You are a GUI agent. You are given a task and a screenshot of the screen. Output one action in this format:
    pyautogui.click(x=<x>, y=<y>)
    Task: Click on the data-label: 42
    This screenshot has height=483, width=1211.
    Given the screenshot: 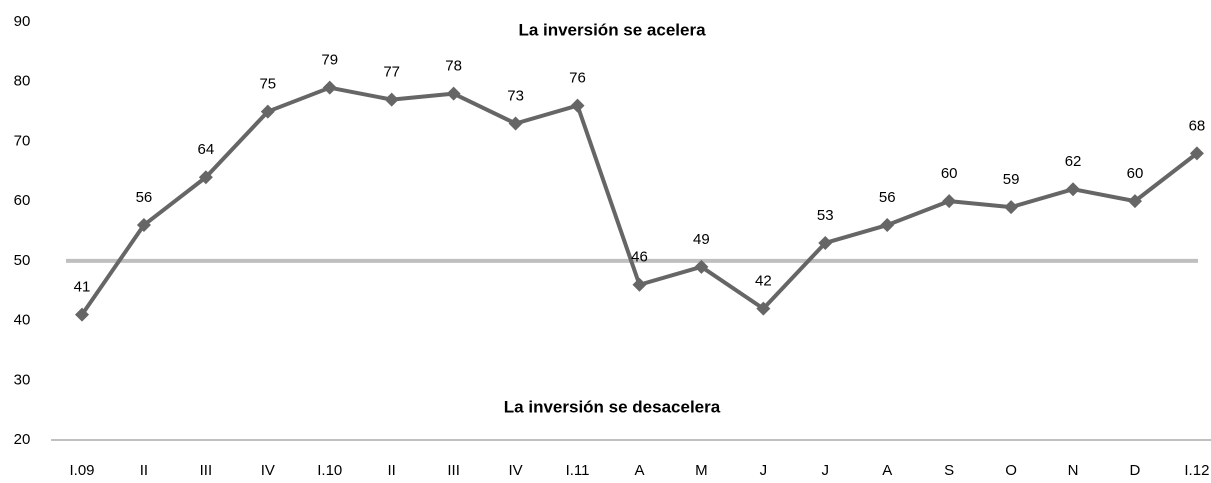 What is the action you would take?
    pyautogui.click(x=763, y=281)
    